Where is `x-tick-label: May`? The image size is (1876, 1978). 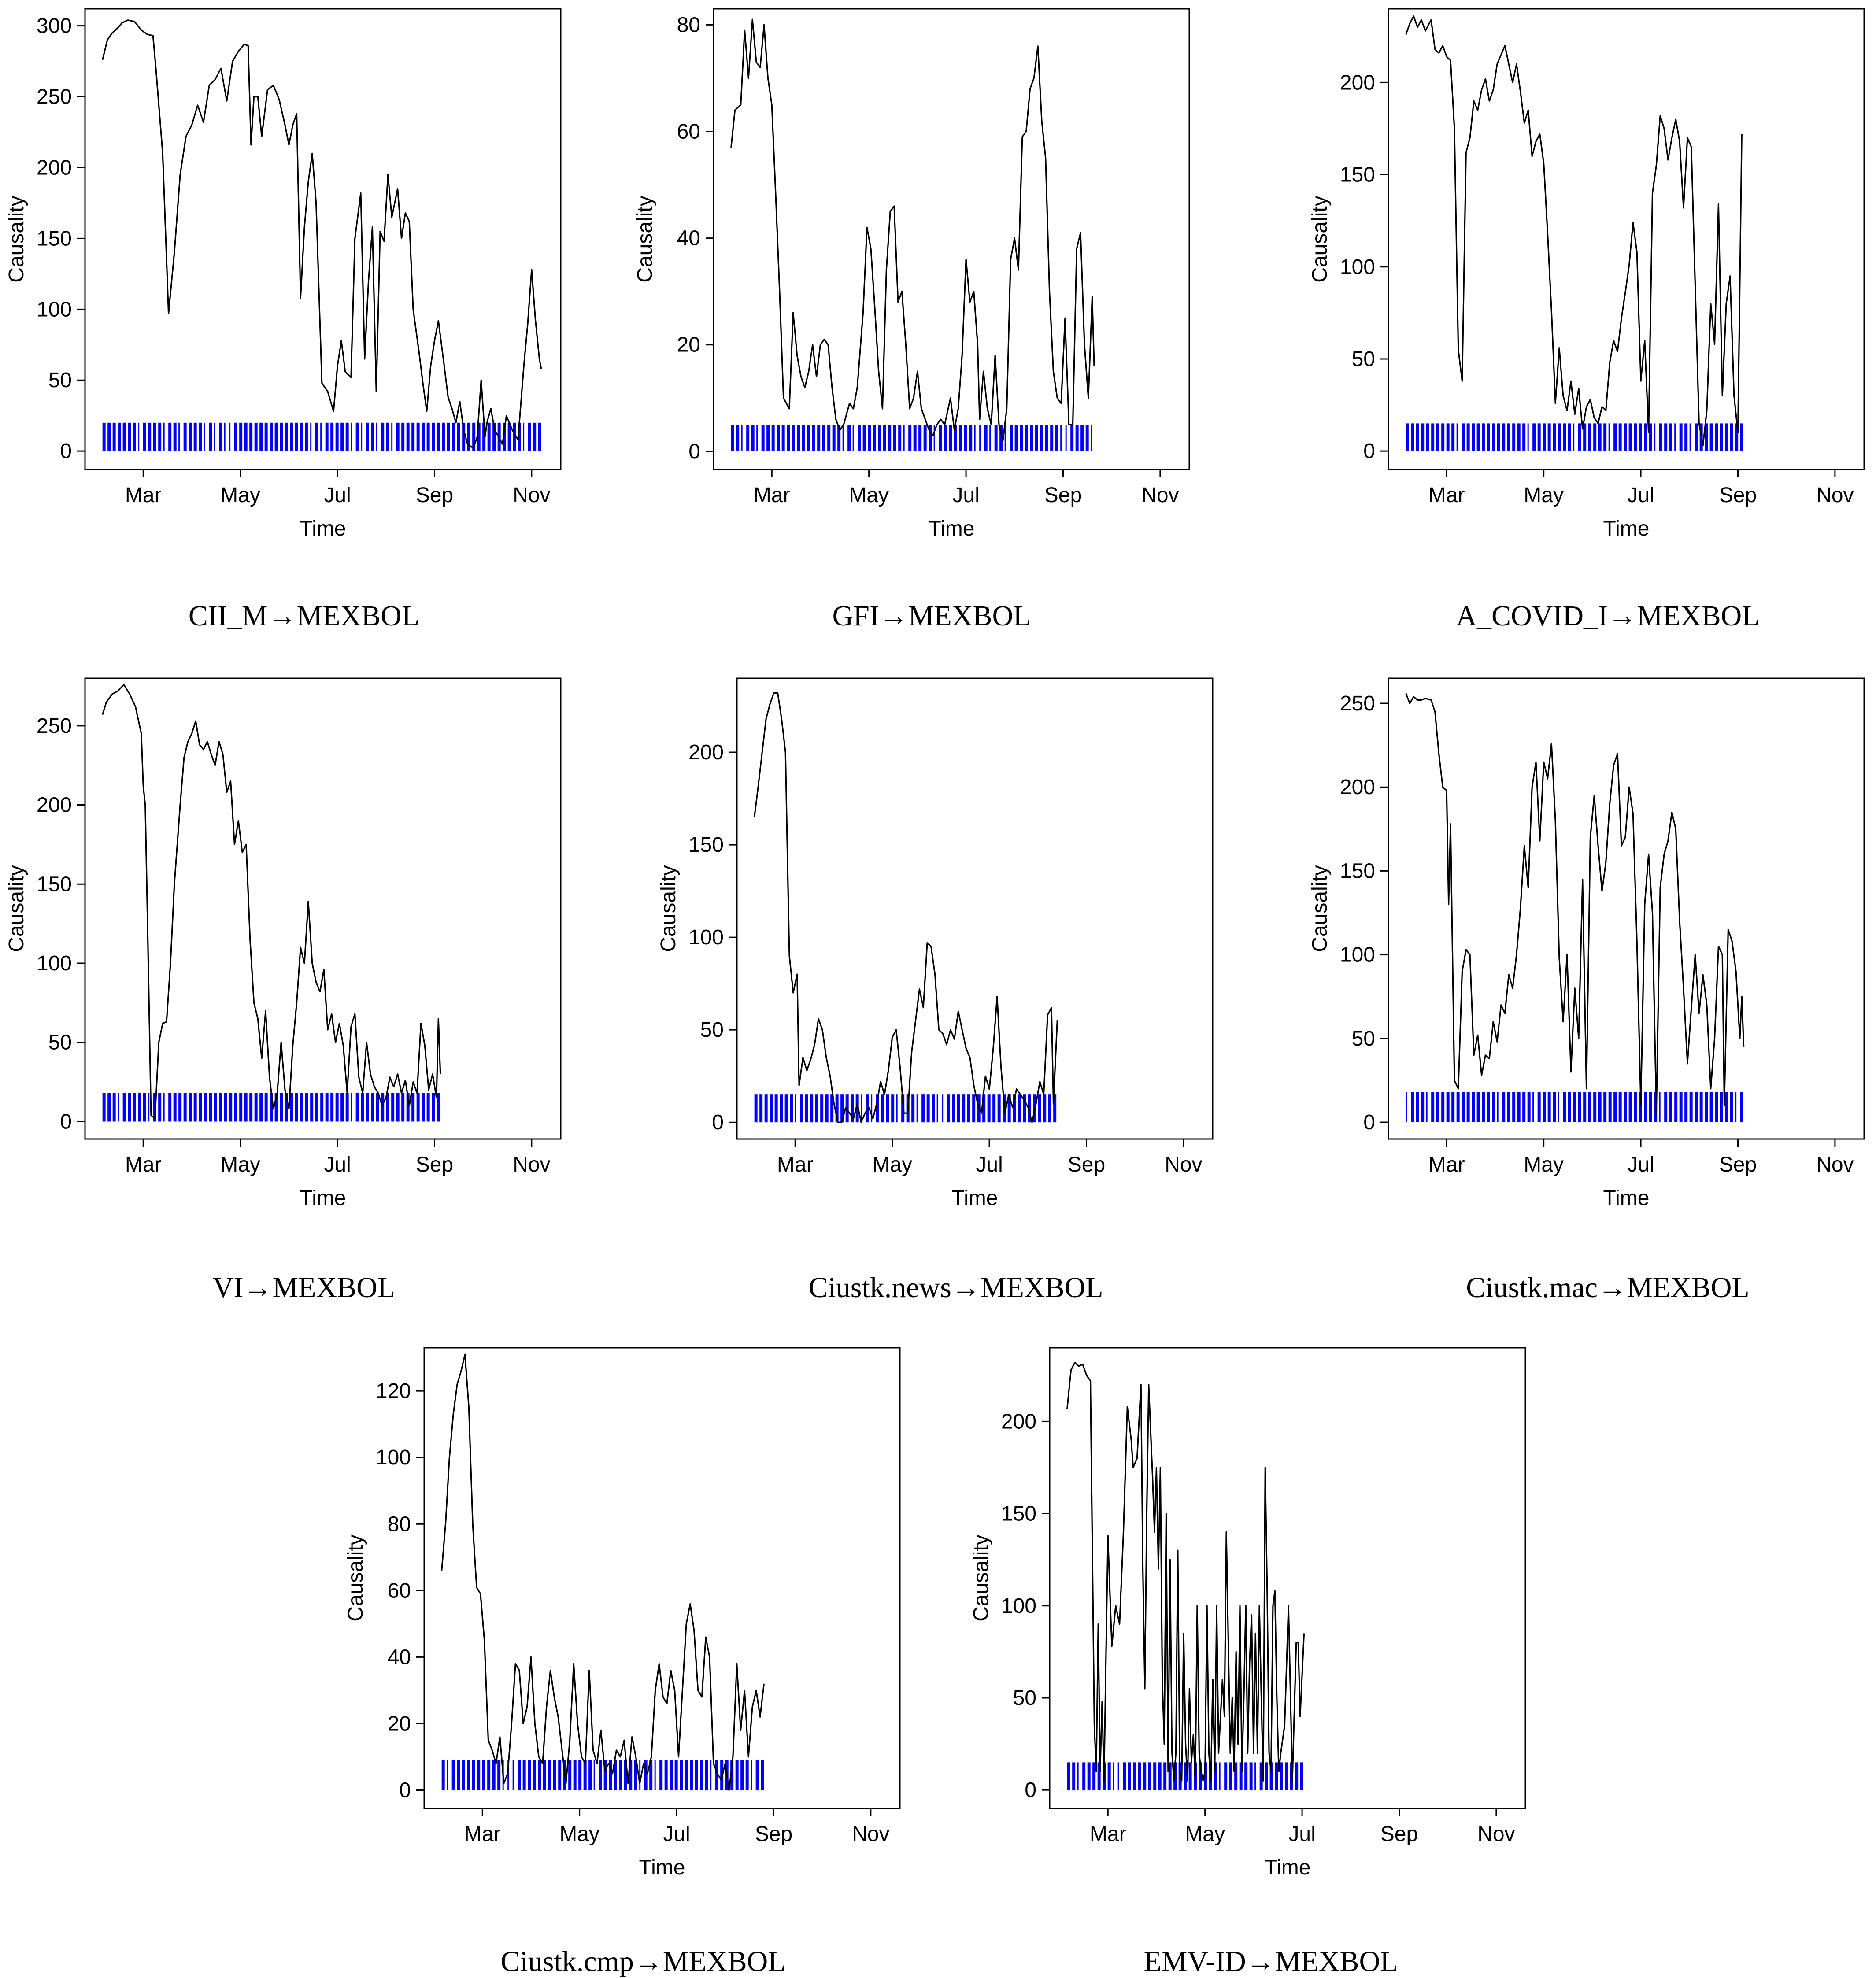
x-tick-label: May is located at coordinates (1544, 1164).